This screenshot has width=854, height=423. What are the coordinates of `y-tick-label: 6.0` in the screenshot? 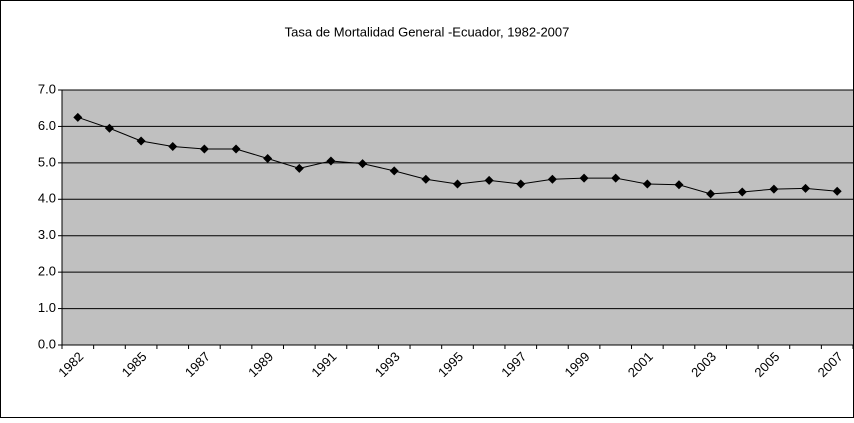 It's located at (47, 125).